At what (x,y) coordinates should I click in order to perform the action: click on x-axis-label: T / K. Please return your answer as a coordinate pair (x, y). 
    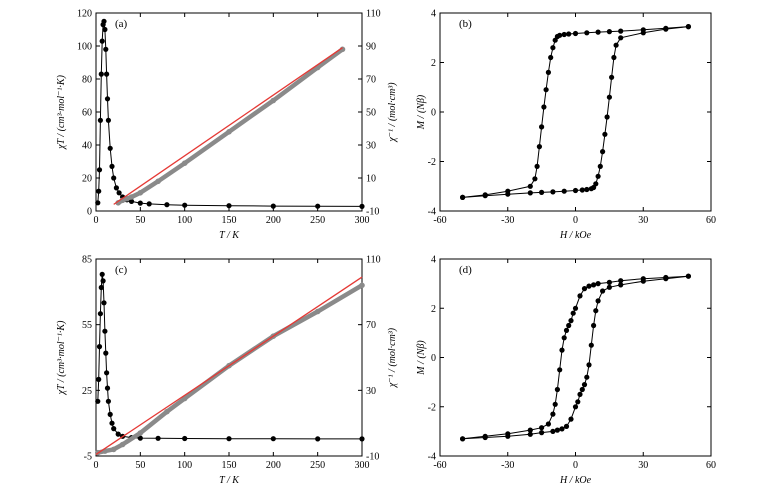
    Looking at the image, I should click on (229, 235).